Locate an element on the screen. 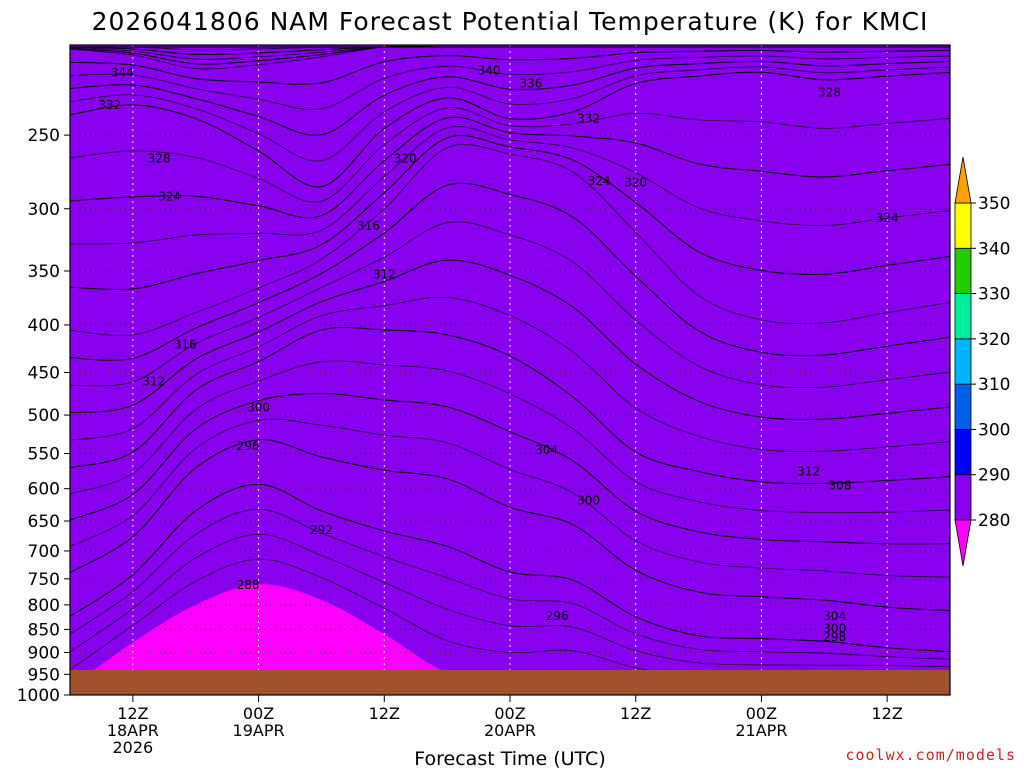  contour-label: 298 is located at coordinates (834, 637).